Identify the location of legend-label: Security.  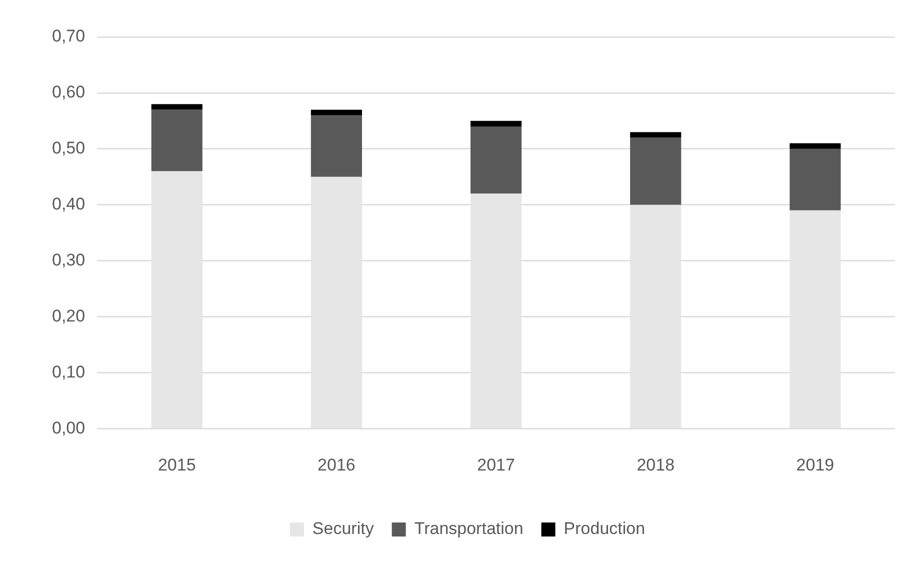
(343, 528).